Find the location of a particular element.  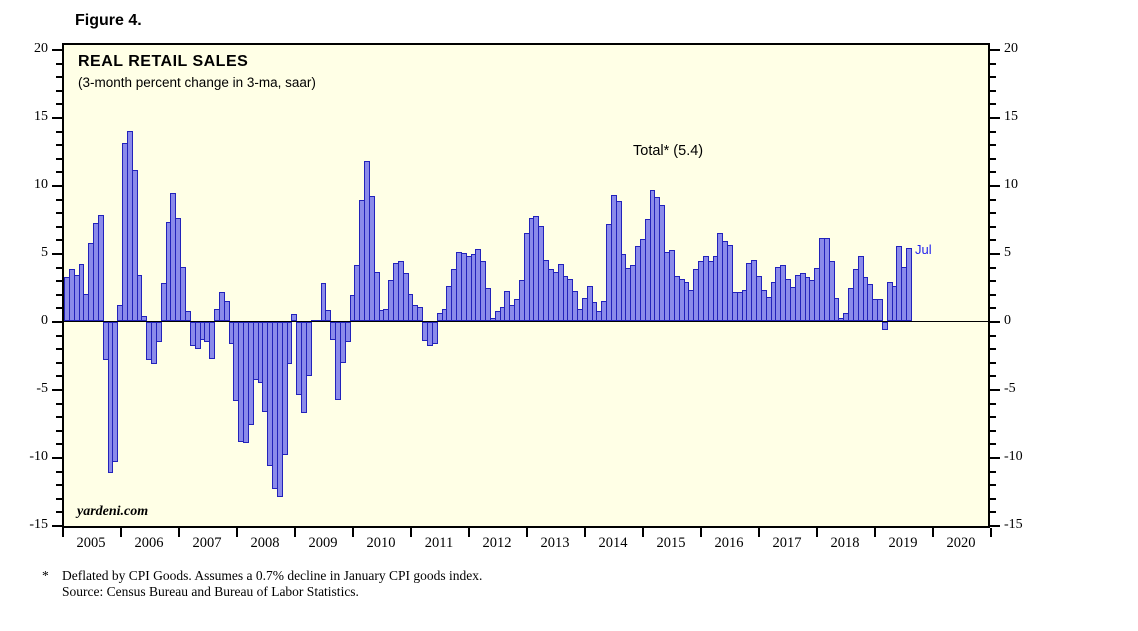

y-axis-label-left: 0 is located at coordinates (44, 320).